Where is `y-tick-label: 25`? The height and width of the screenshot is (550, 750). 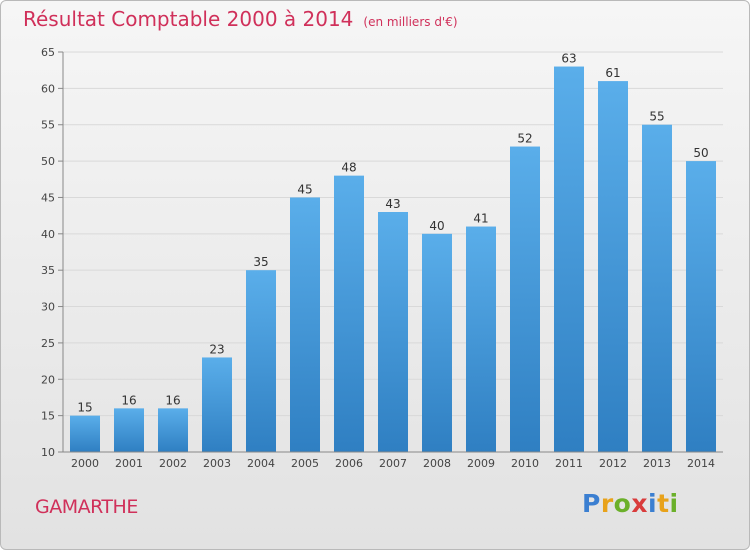
y-tick-label: 25 is located at coordinates (48, 343).